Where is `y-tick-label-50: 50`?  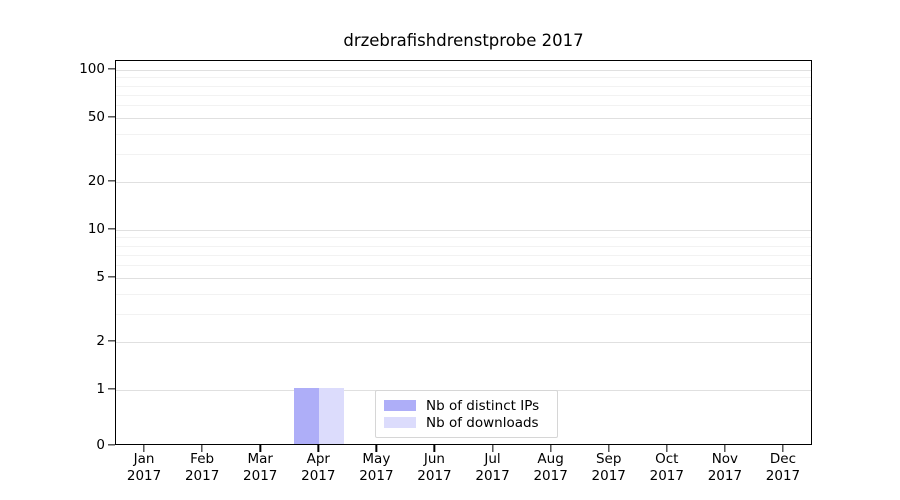 y-tick-label-50: 50 is located at coordinates (96, 117).